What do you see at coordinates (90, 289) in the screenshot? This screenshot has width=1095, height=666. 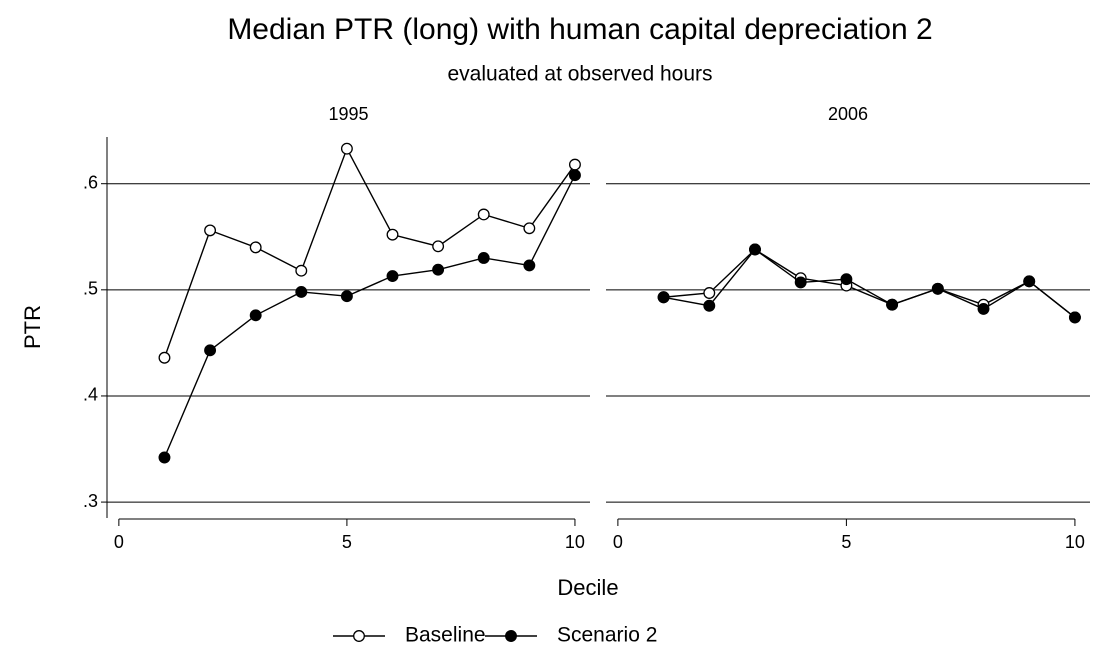 I see `y-tick-label: .5` at bounding box center [90, 289].